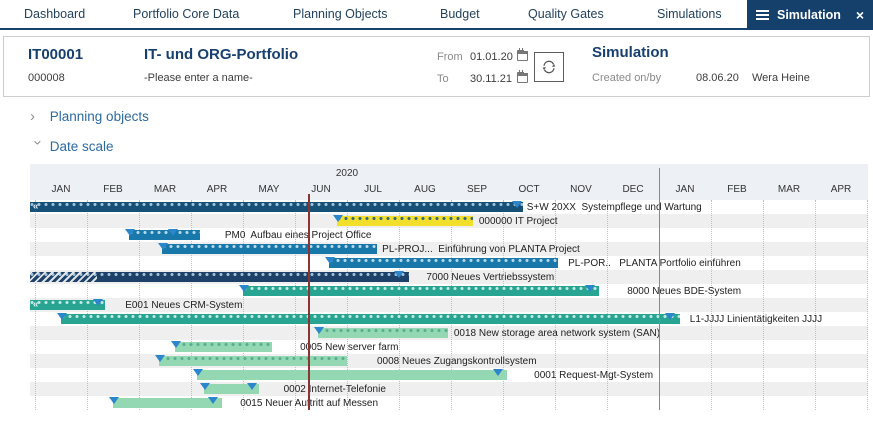  I want to click on calendar-icon-from, so click(522, 54).